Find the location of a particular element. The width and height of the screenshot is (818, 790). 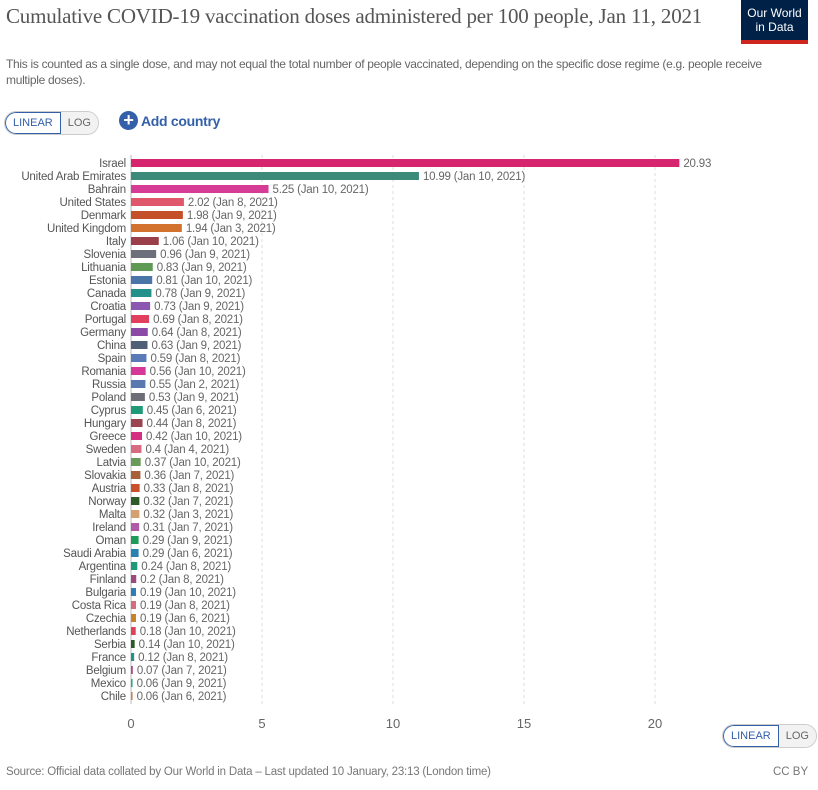

country-label: Canada is located at coordinates (107, 294).